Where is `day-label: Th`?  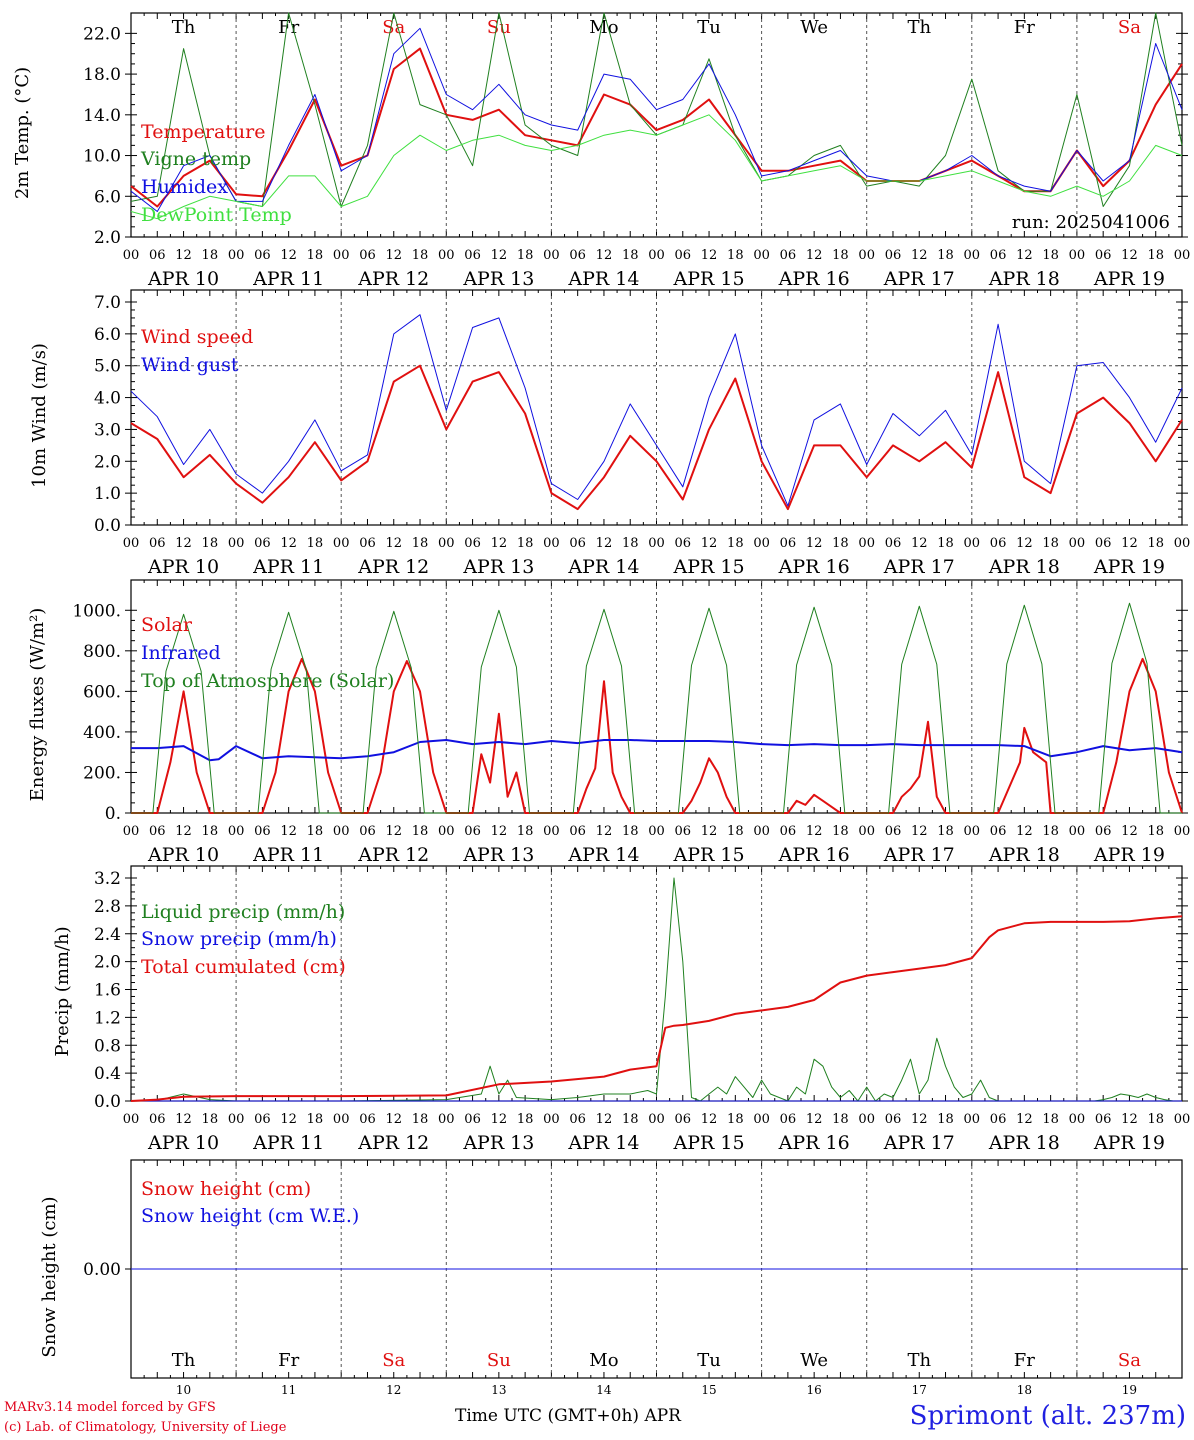
day-label: Th is located at coordinates (184, 1360).